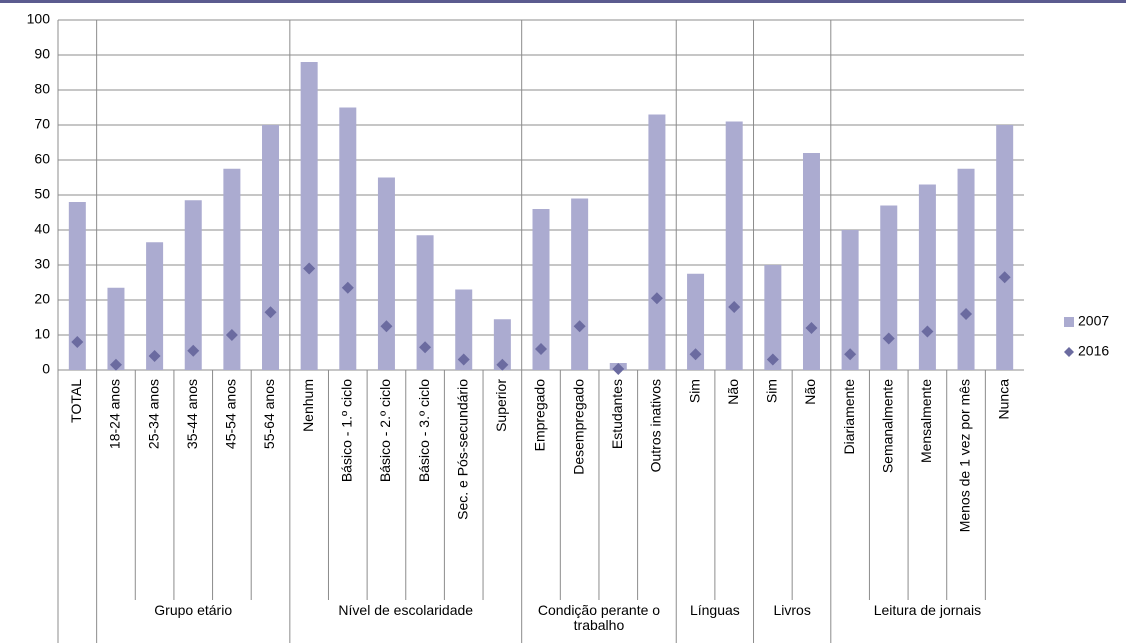  I want to click on y-tick-label: 10, so click(42, 334).